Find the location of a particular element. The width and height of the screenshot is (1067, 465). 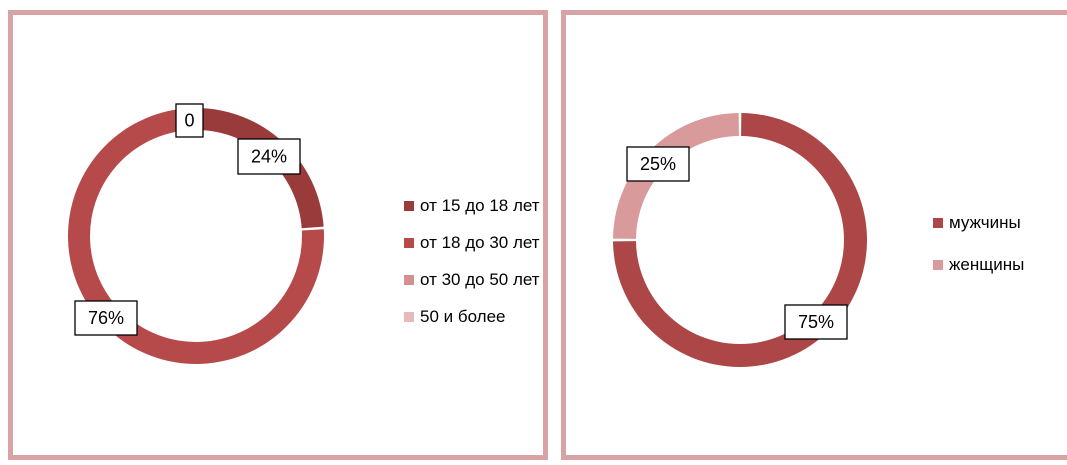

svg-text: 76% is located at coordinates (106, 318).